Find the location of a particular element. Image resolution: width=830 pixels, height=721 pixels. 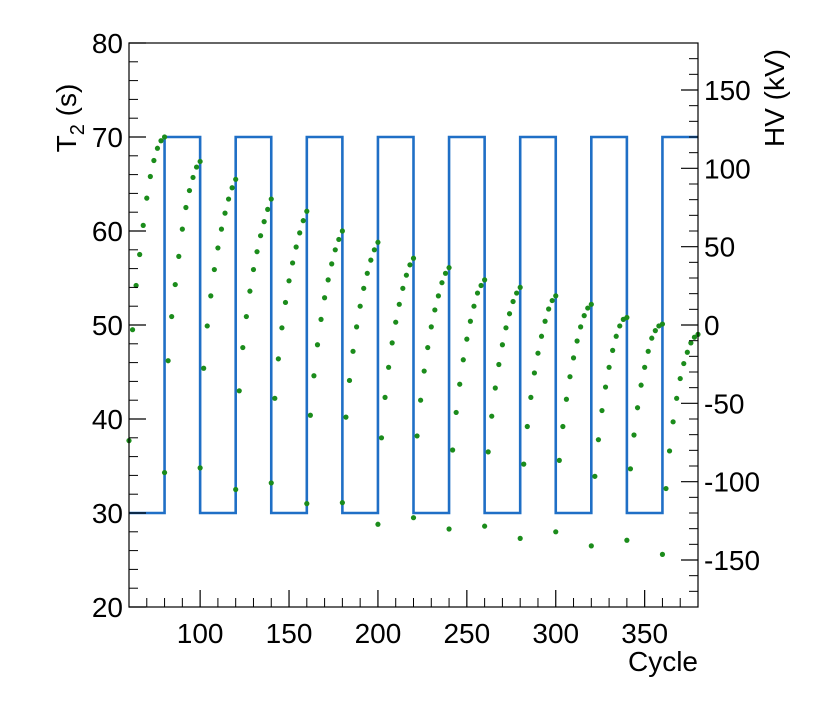

y2-tick-label: 100 is located at coordinates (727, 168).